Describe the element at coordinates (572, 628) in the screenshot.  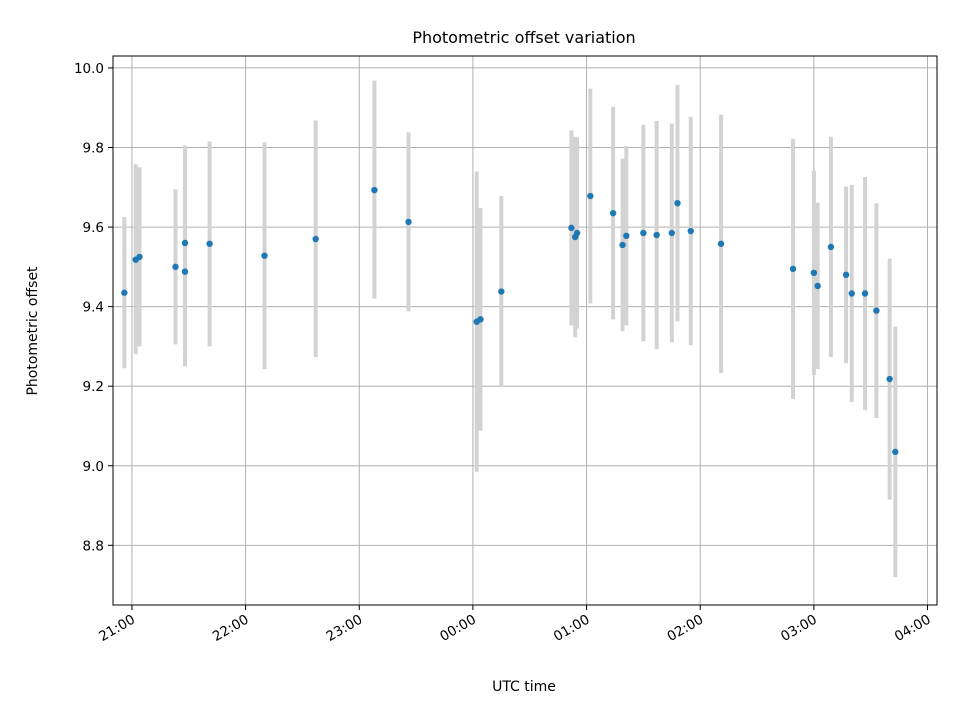
I see `x-tick-label: 01:00` at that location.